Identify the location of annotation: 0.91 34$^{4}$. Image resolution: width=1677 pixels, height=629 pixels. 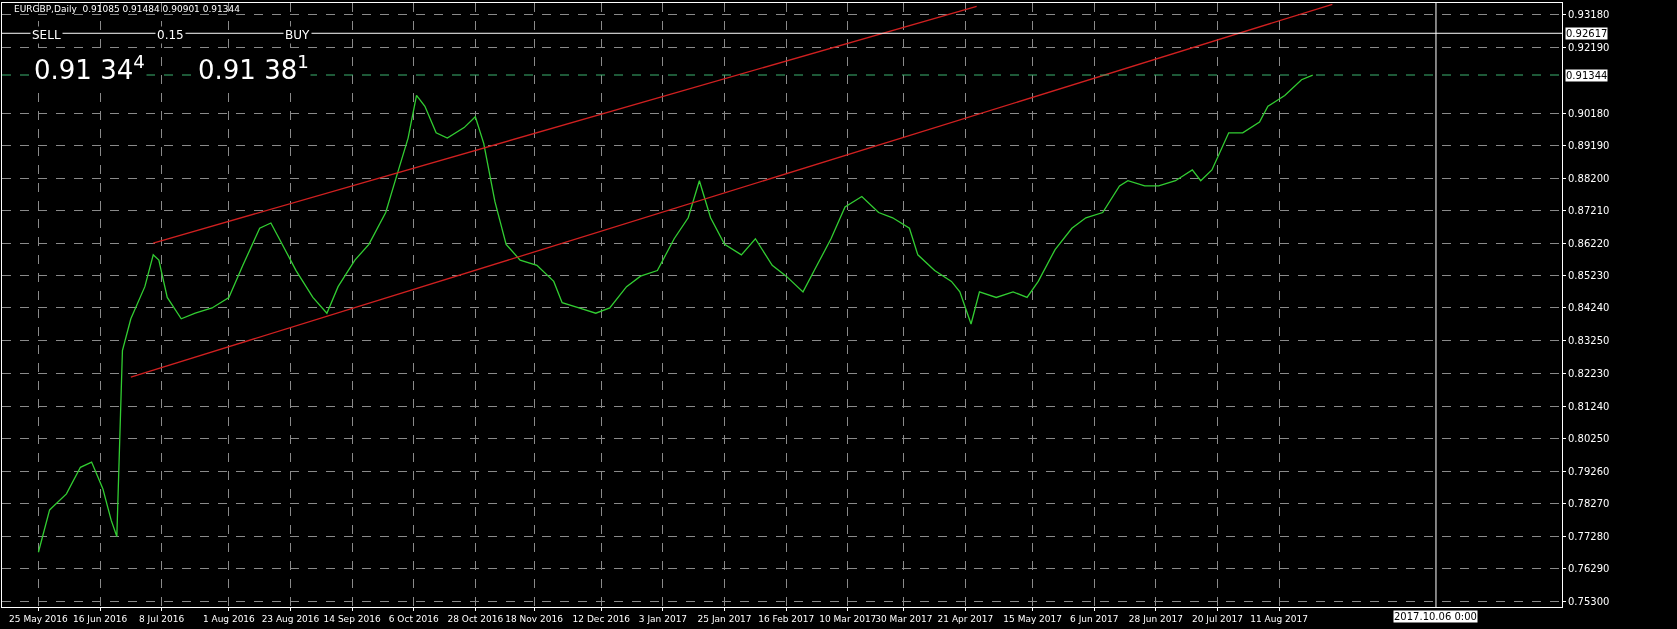
(89, 68).